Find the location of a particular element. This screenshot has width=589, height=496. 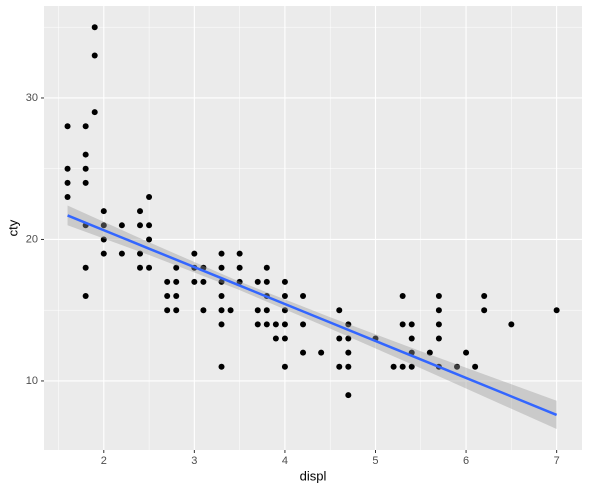

y-tick-label: 10 is located at coordinates (32, 381).